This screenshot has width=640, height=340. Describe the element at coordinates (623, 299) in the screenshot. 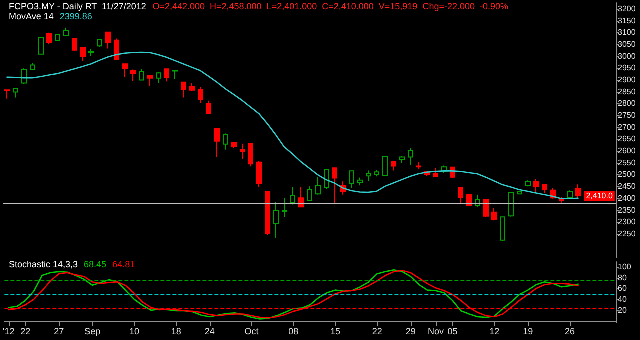

I see `y-tick-label: 40` at that location.